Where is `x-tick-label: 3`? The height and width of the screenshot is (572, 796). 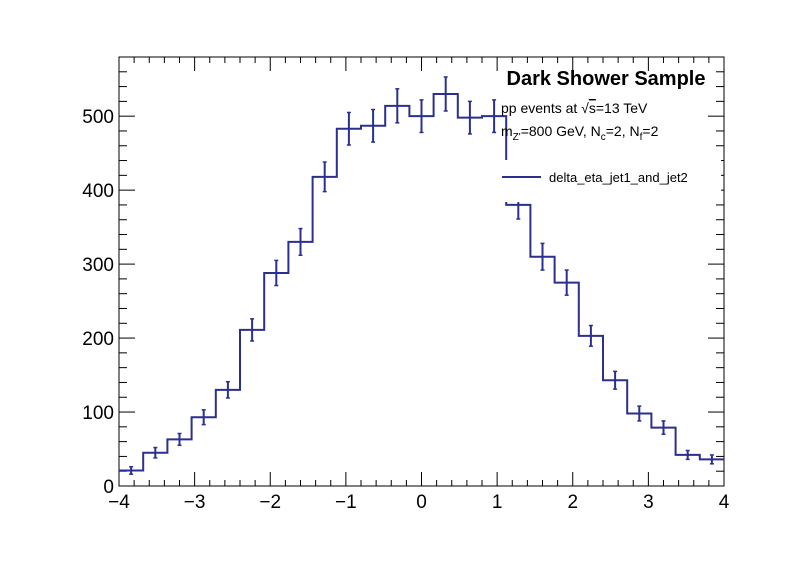 x-tick-label: 3 is located at coordinates (648, 502).